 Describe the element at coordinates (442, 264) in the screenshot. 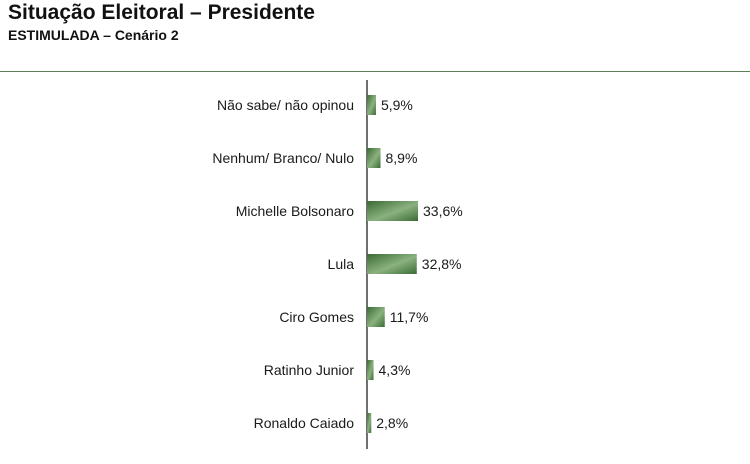

I see `value-label: 32,8%` at that location.